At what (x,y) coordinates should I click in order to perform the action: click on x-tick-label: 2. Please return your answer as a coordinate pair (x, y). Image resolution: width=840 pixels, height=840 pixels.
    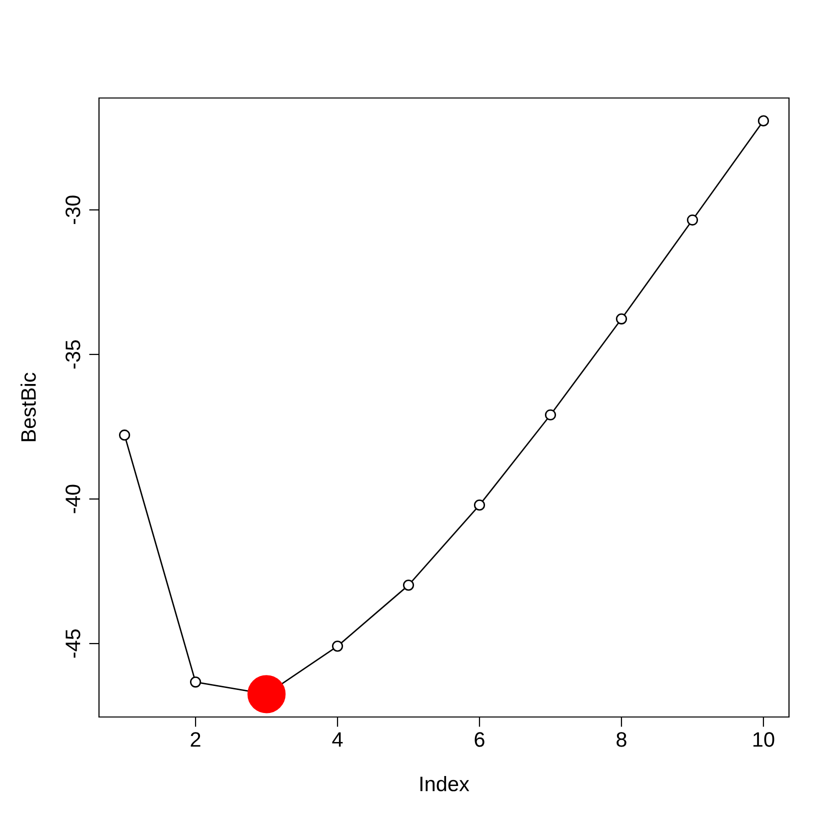
    Looking at the image, I should click on (195, 739).